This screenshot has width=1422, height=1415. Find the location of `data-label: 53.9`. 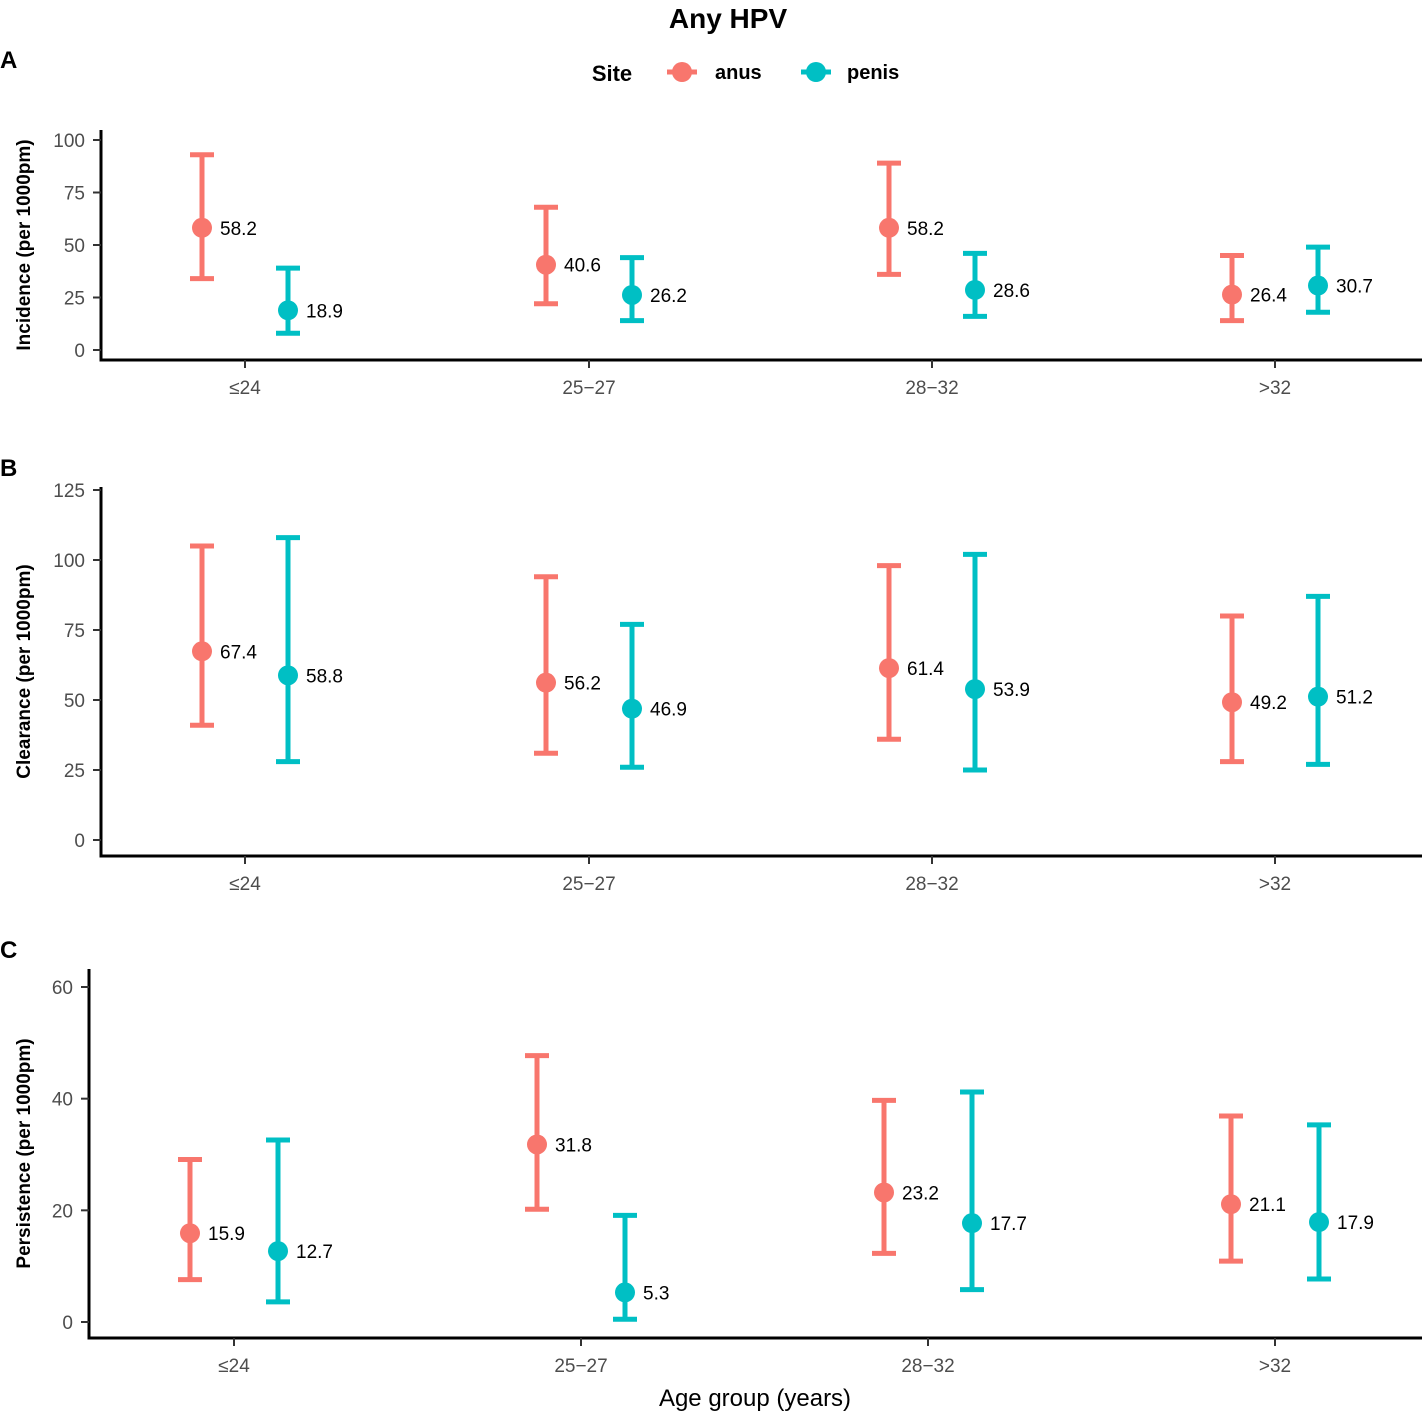

data-label: 53.9 is located at coordinates (1011, 690).